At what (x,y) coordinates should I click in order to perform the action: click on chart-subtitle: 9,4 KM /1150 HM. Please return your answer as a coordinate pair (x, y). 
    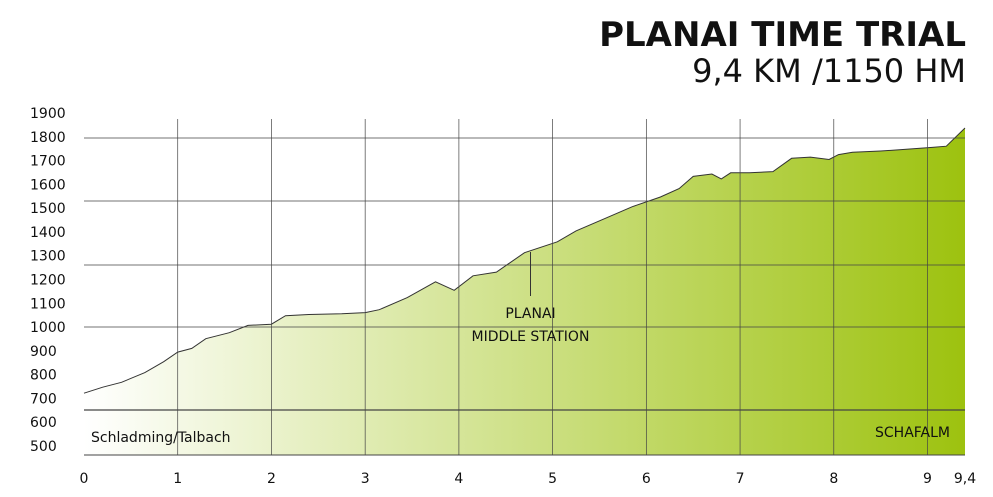
    Looking at the image, I should click on (829, 71).